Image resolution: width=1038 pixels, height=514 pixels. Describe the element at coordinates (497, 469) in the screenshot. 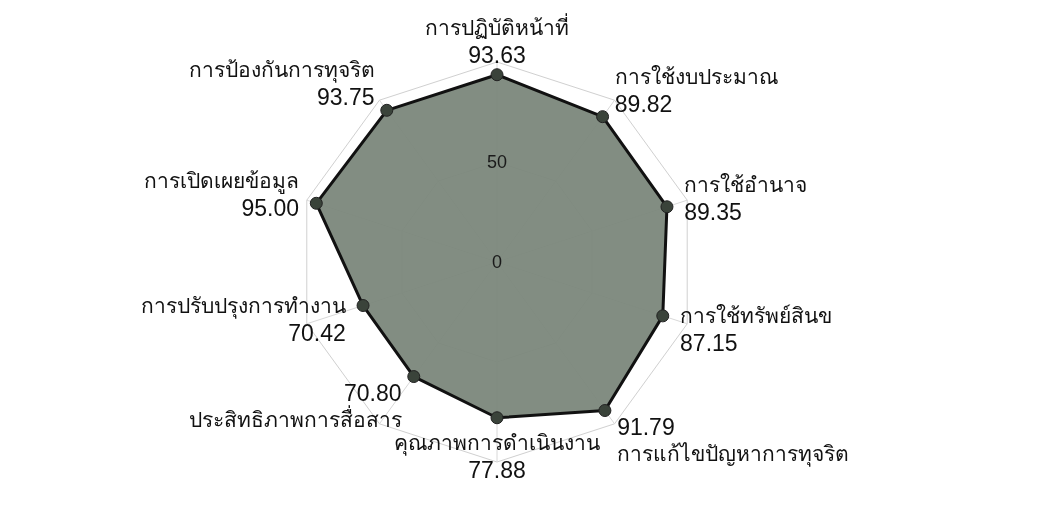

I see `data-label: 77.88` at that location.